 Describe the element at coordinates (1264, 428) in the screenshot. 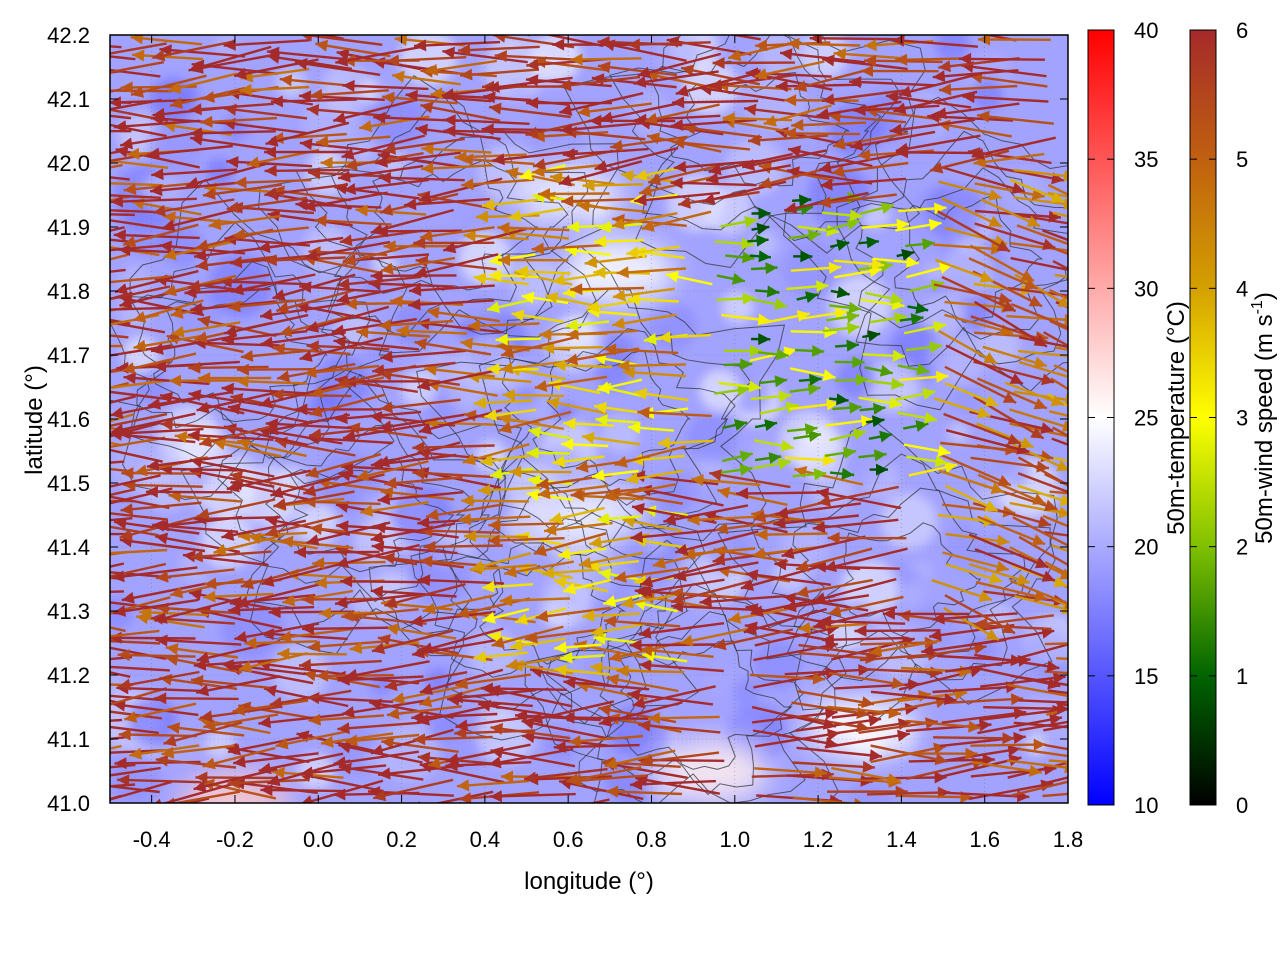

I see `wind-colorbar-label-main: 50m-wind speed (m s` at that location.